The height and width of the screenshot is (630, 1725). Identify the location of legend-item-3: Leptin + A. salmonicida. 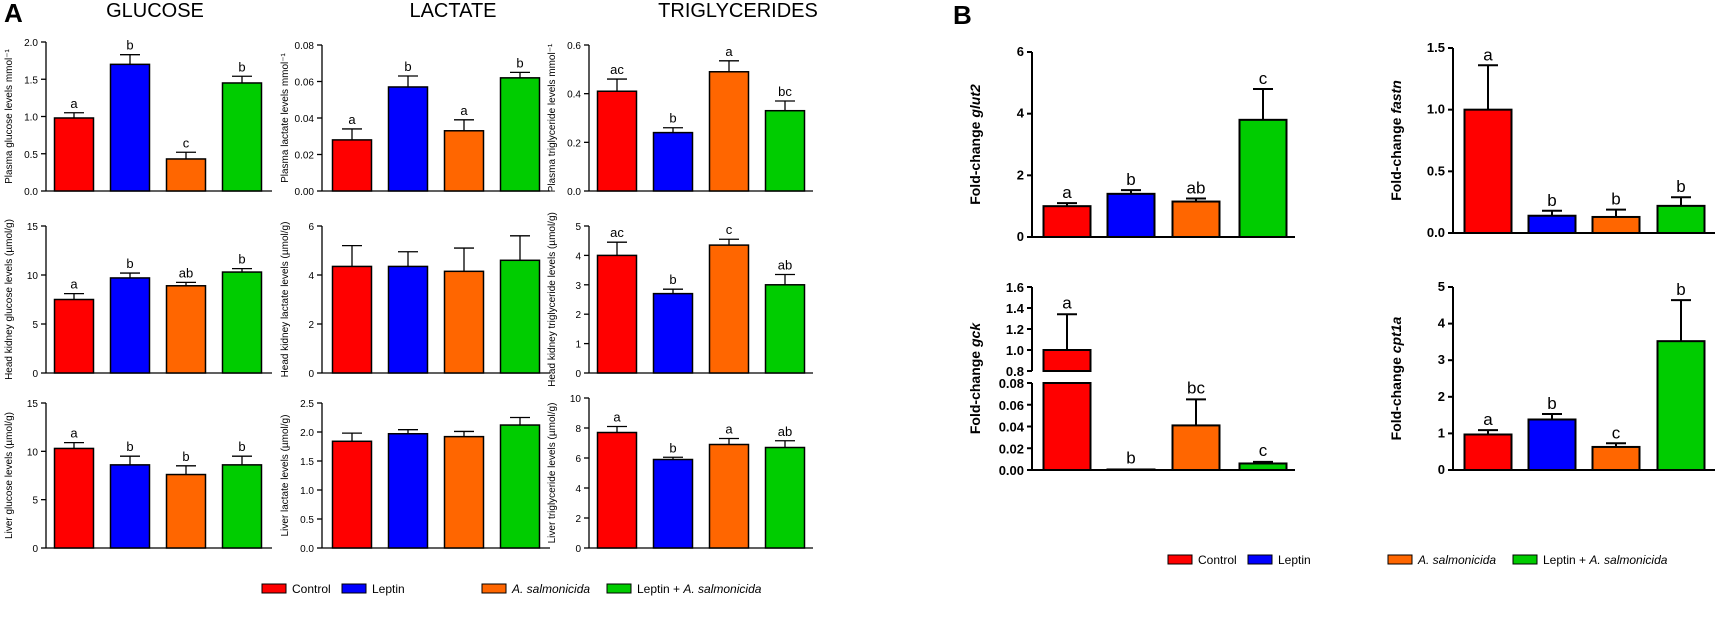
(684, 589).